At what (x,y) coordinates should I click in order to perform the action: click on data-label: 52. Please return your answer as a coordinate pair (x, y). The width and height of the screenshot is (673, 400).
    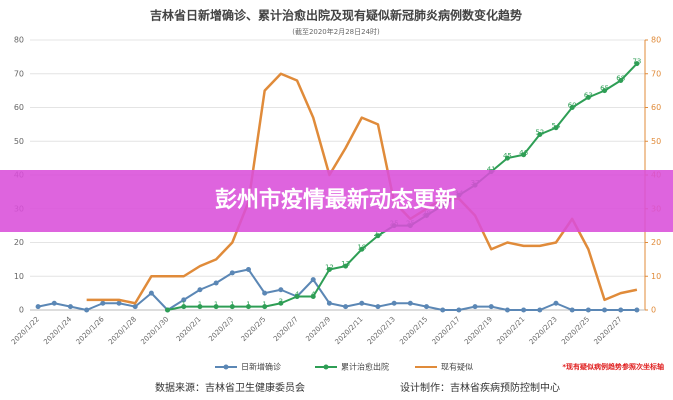
    Looking at the image, I should click on (539, 133).